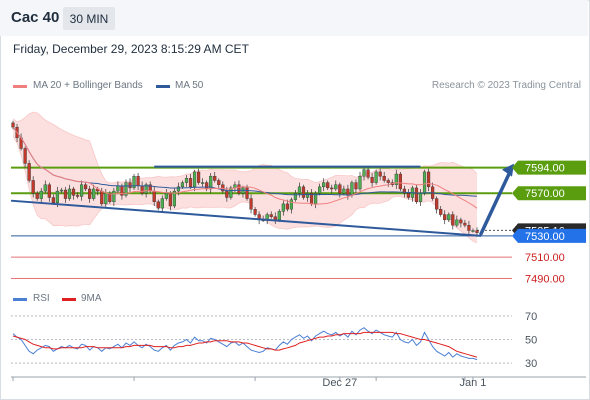 This screenshot has width=590, height=400. I want to click on bollinger-upper, so click(245, 147).